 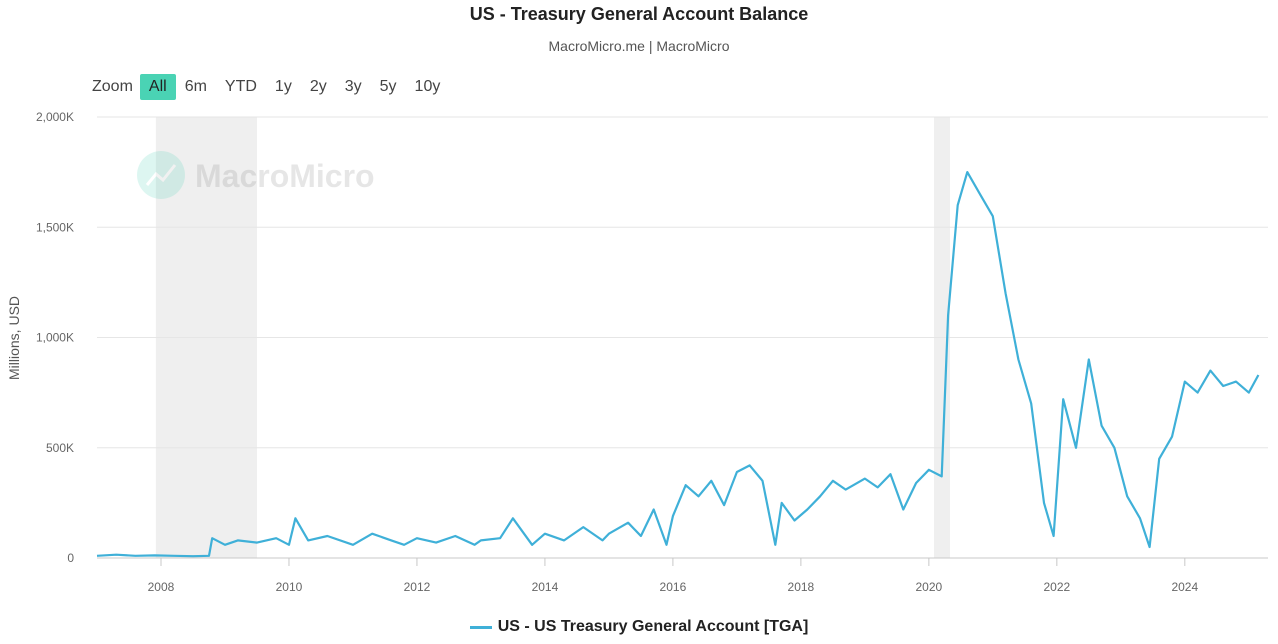 I want to click on y-tick-label: 1,000K, so click(x=55, y=338).